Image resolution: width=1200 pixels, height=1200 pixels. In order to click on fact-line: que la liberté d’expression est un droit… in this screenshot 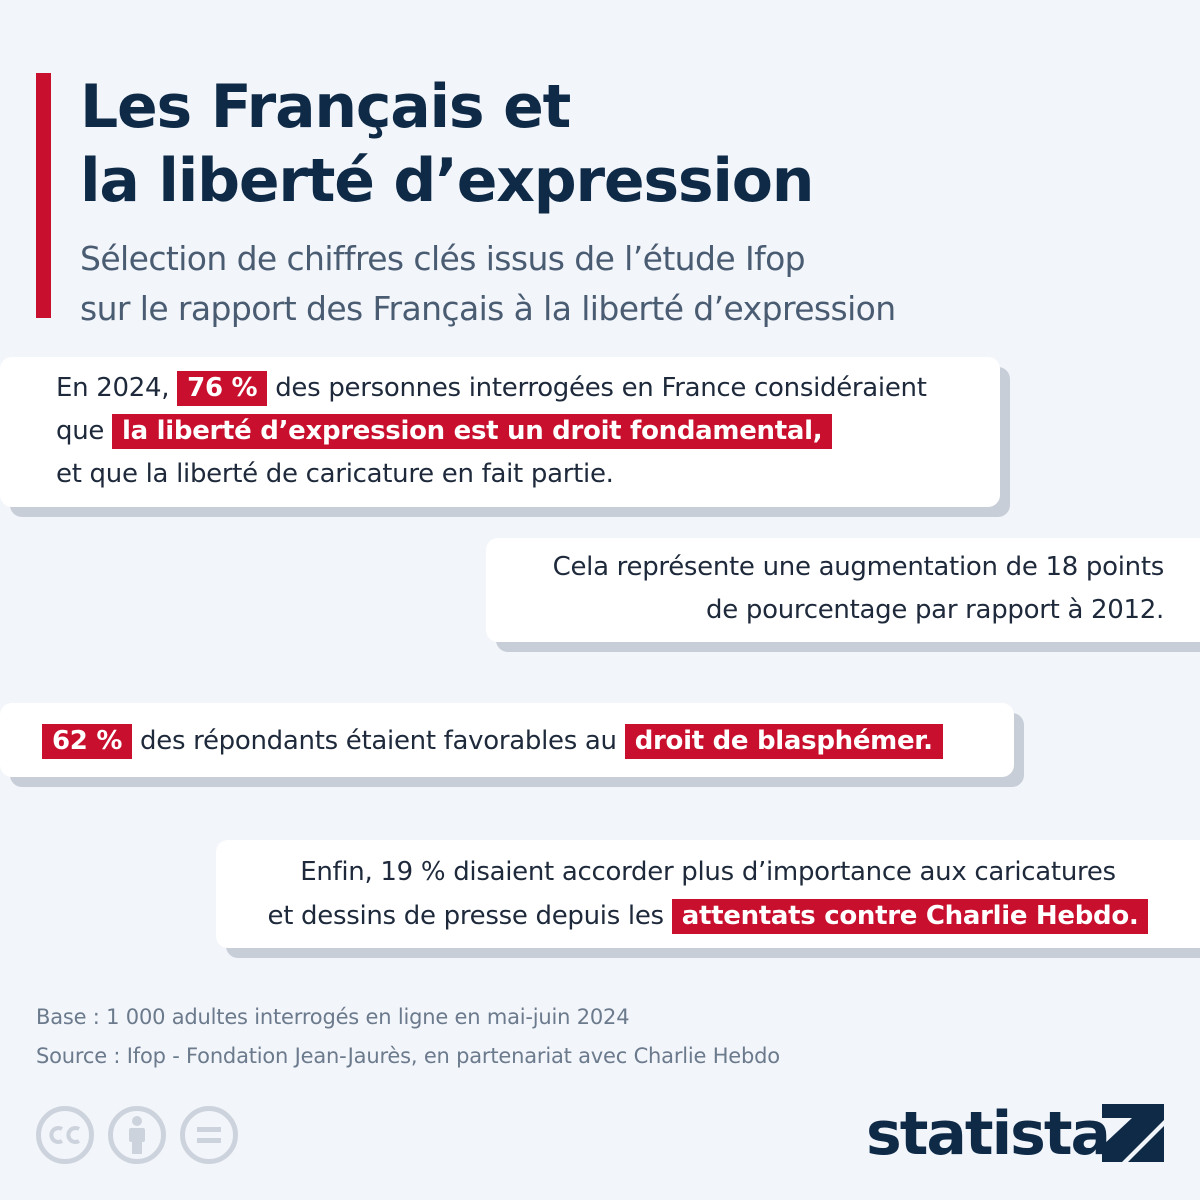, I will do `click(528, 431)`.